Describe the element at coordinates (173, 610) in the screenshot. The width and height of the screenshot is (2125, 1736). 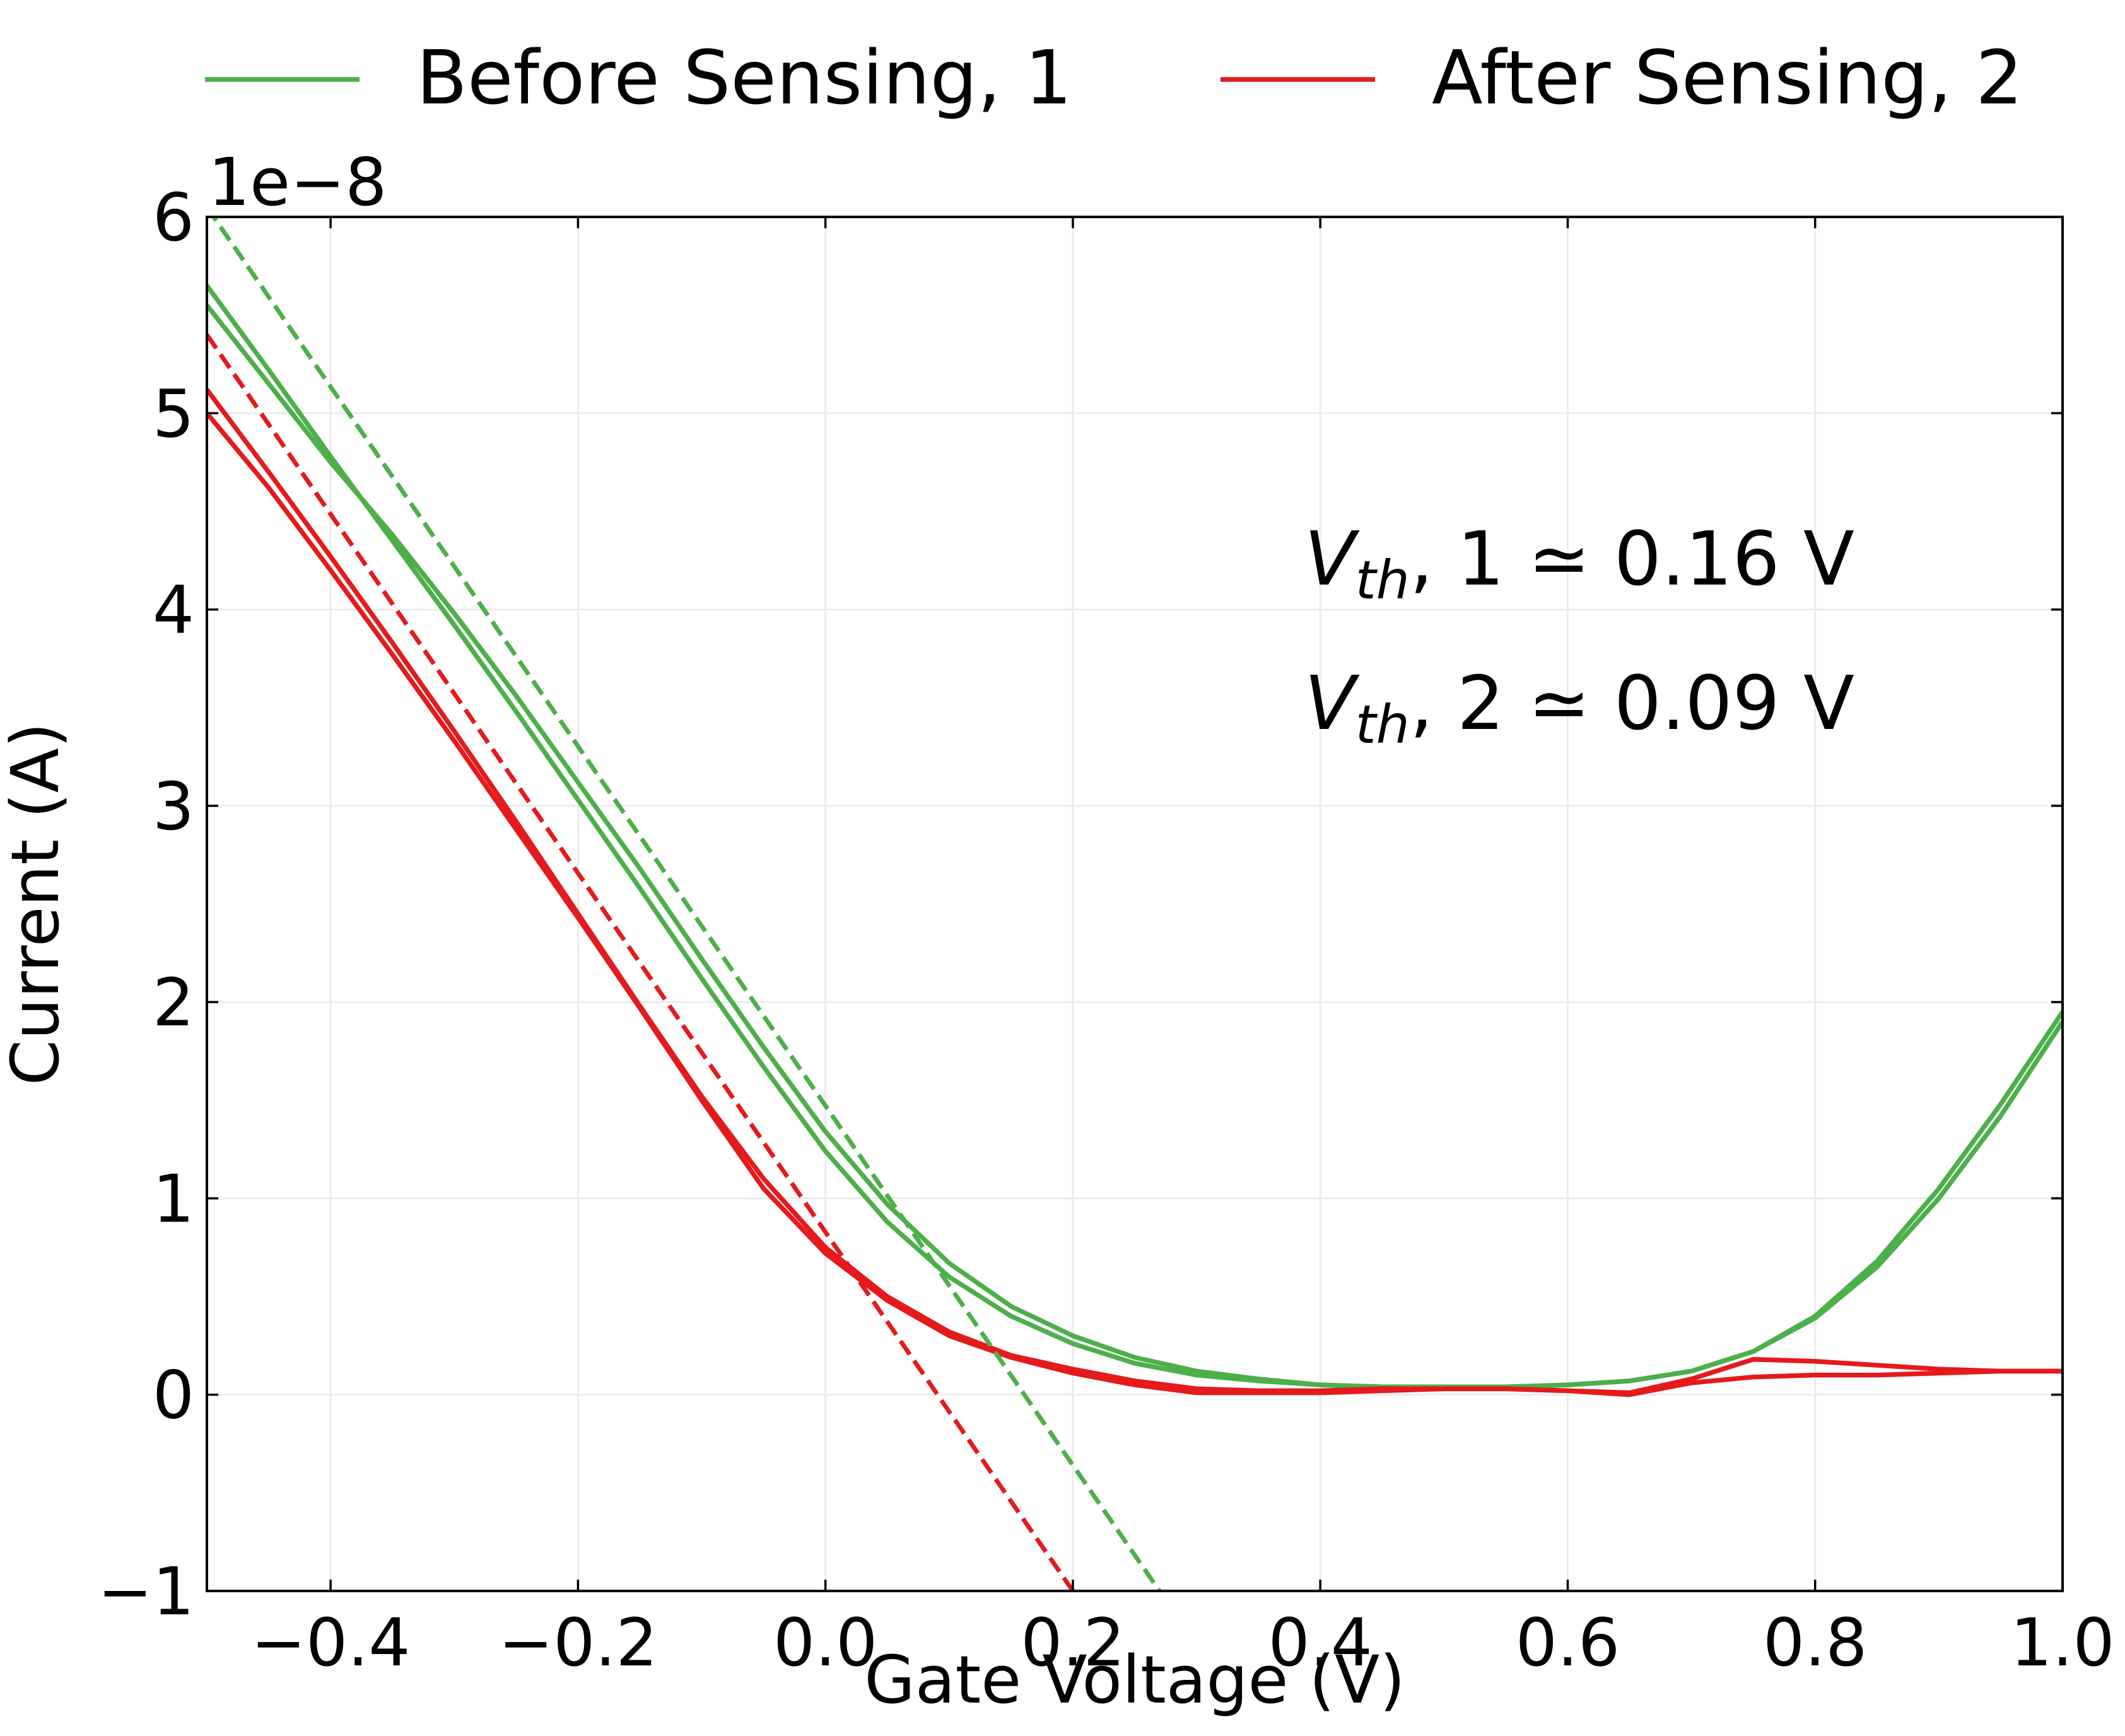
I see `y-tick-label: 4` at that location.